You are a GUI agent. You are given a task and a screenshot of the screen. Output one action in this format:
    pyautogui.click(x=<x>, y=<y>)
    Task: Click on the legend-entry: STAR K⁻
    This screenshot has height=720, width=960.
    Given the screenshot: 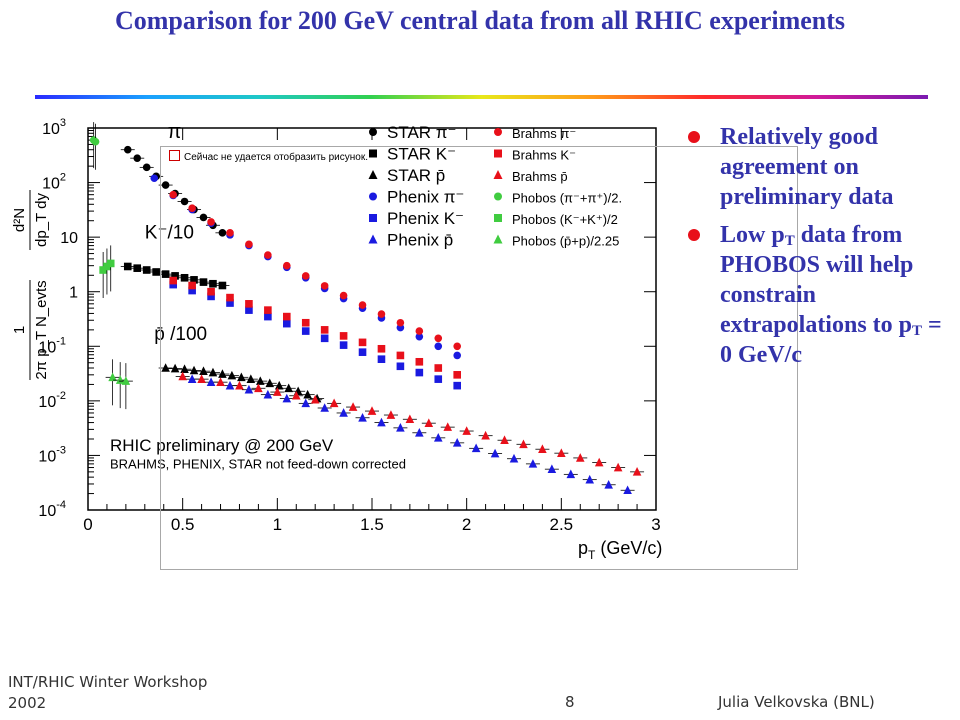 What is the action you would take?
    pyautogui.click(x=421, y=154)
    